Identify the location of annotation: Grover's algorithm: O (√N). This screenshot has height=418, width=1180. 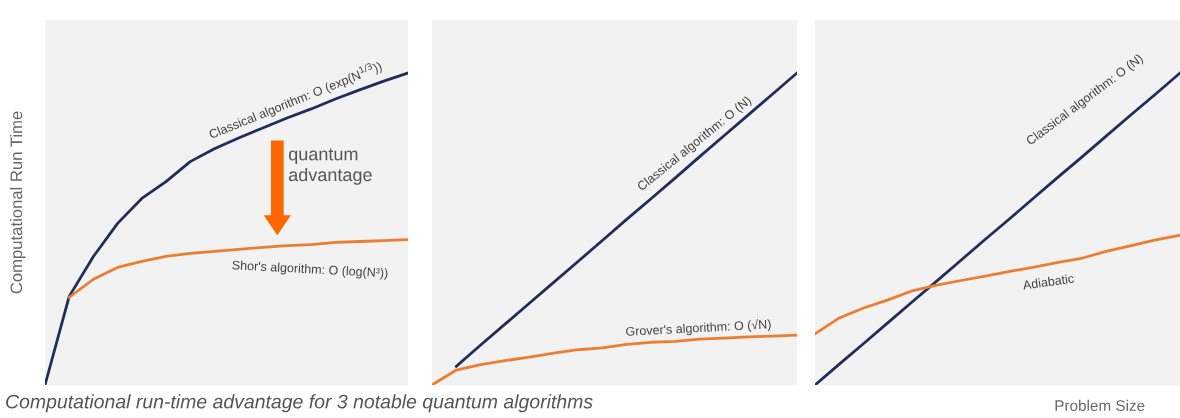
(698, 328).